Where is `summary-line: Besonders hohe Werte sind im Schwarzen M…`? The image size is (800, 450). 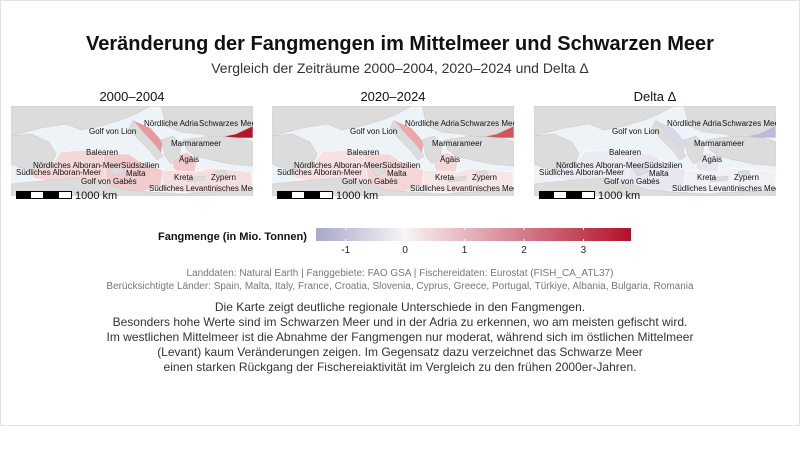 summary-line: Besonders hohe Werte sind im Schwarzen M… is located at coordinates (400, 322).